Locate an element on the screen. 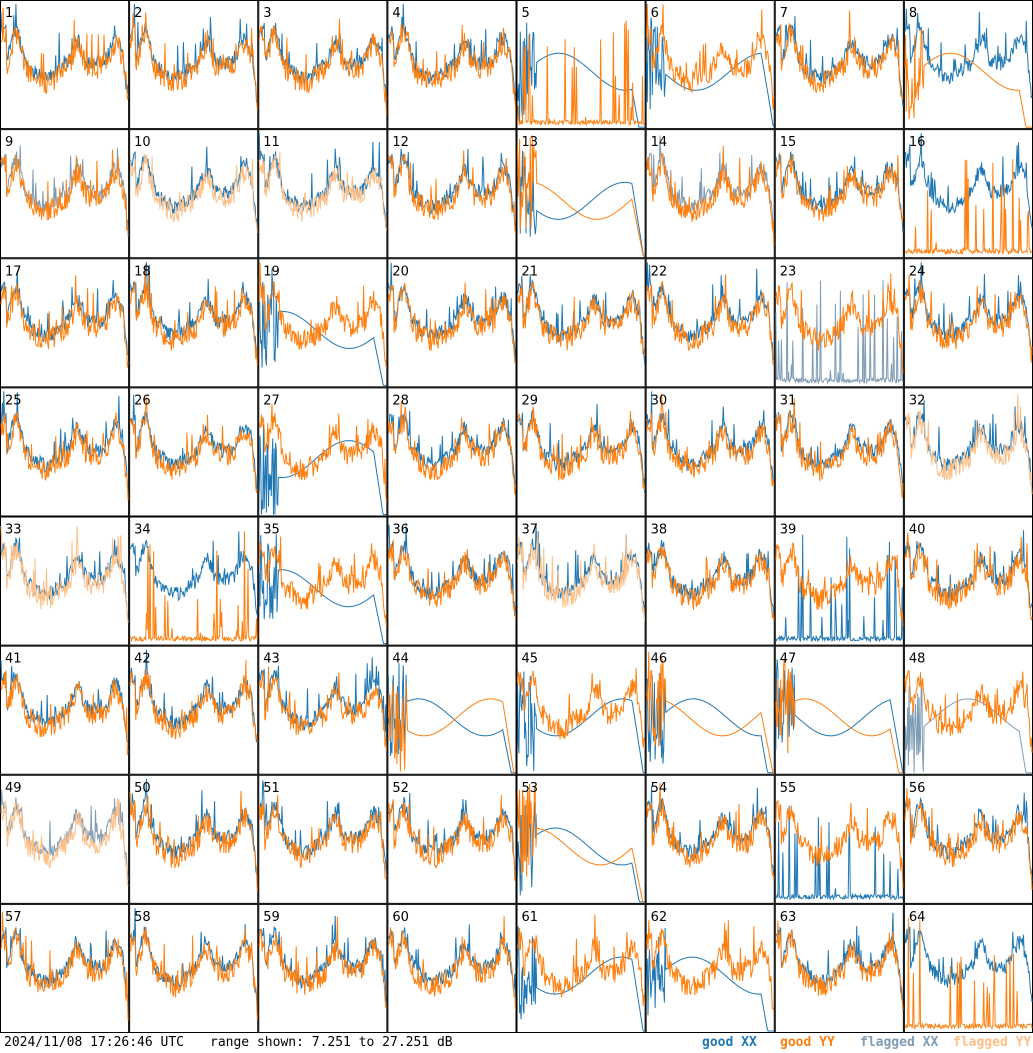  panel-41: 41 is located at coordinates (65, 710).